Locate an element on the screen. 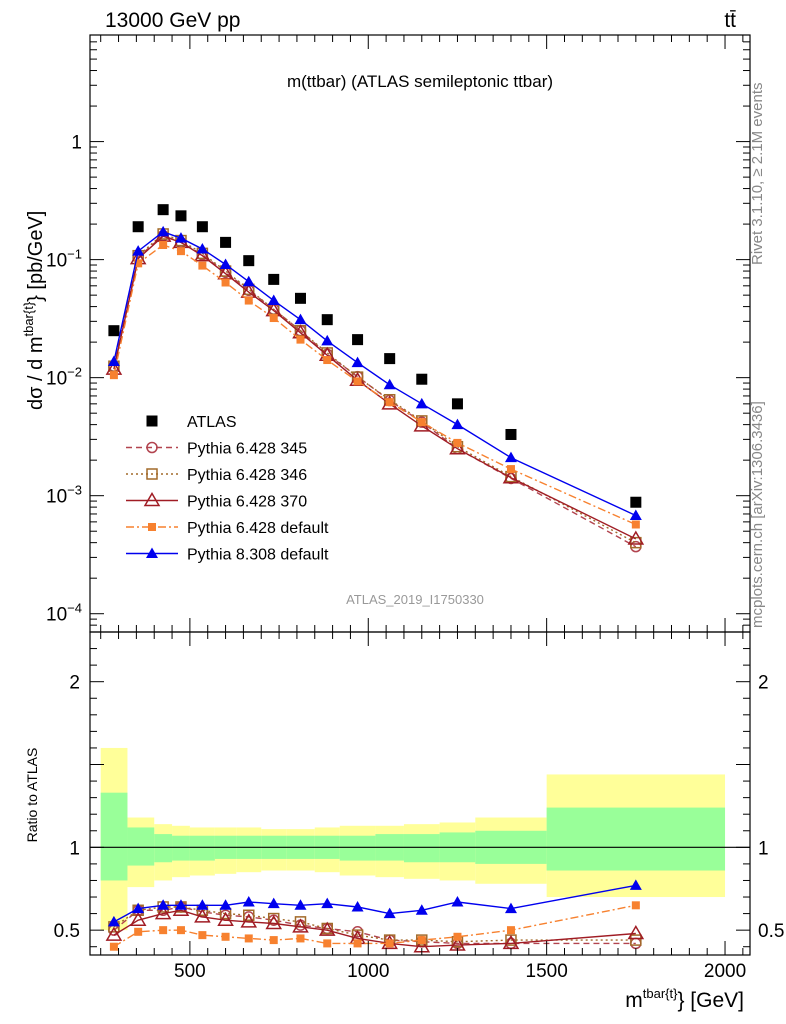  legend-entry: ATLAS is located at coordinates (191, 422).